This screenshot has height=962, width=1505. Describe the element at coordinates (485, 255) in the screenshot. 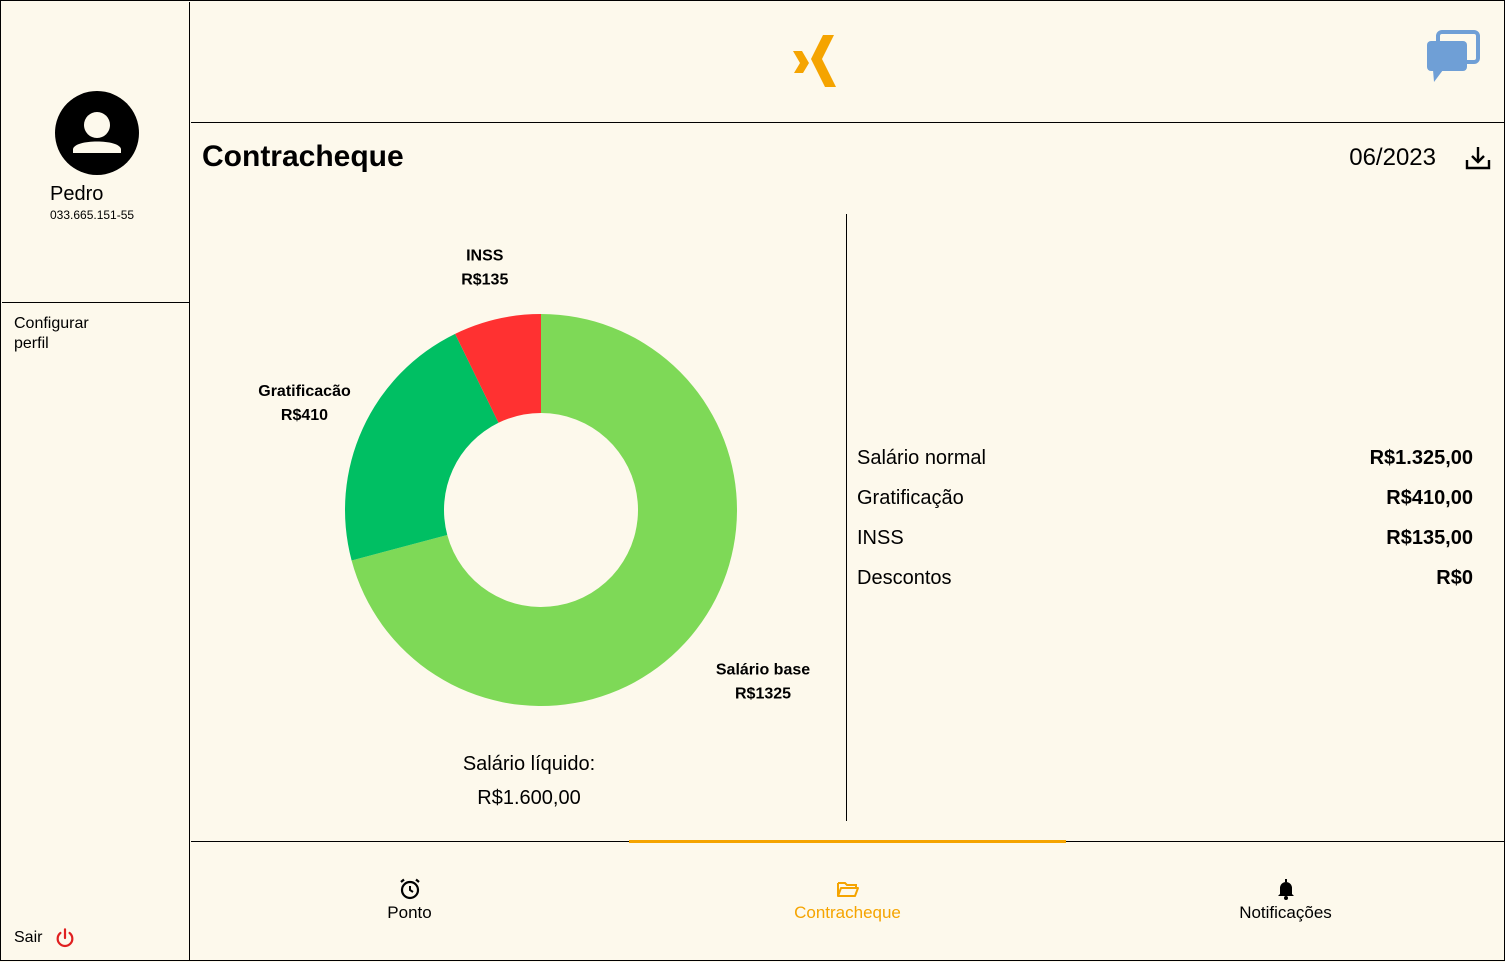

I see `slice-label: INSS` at that location.